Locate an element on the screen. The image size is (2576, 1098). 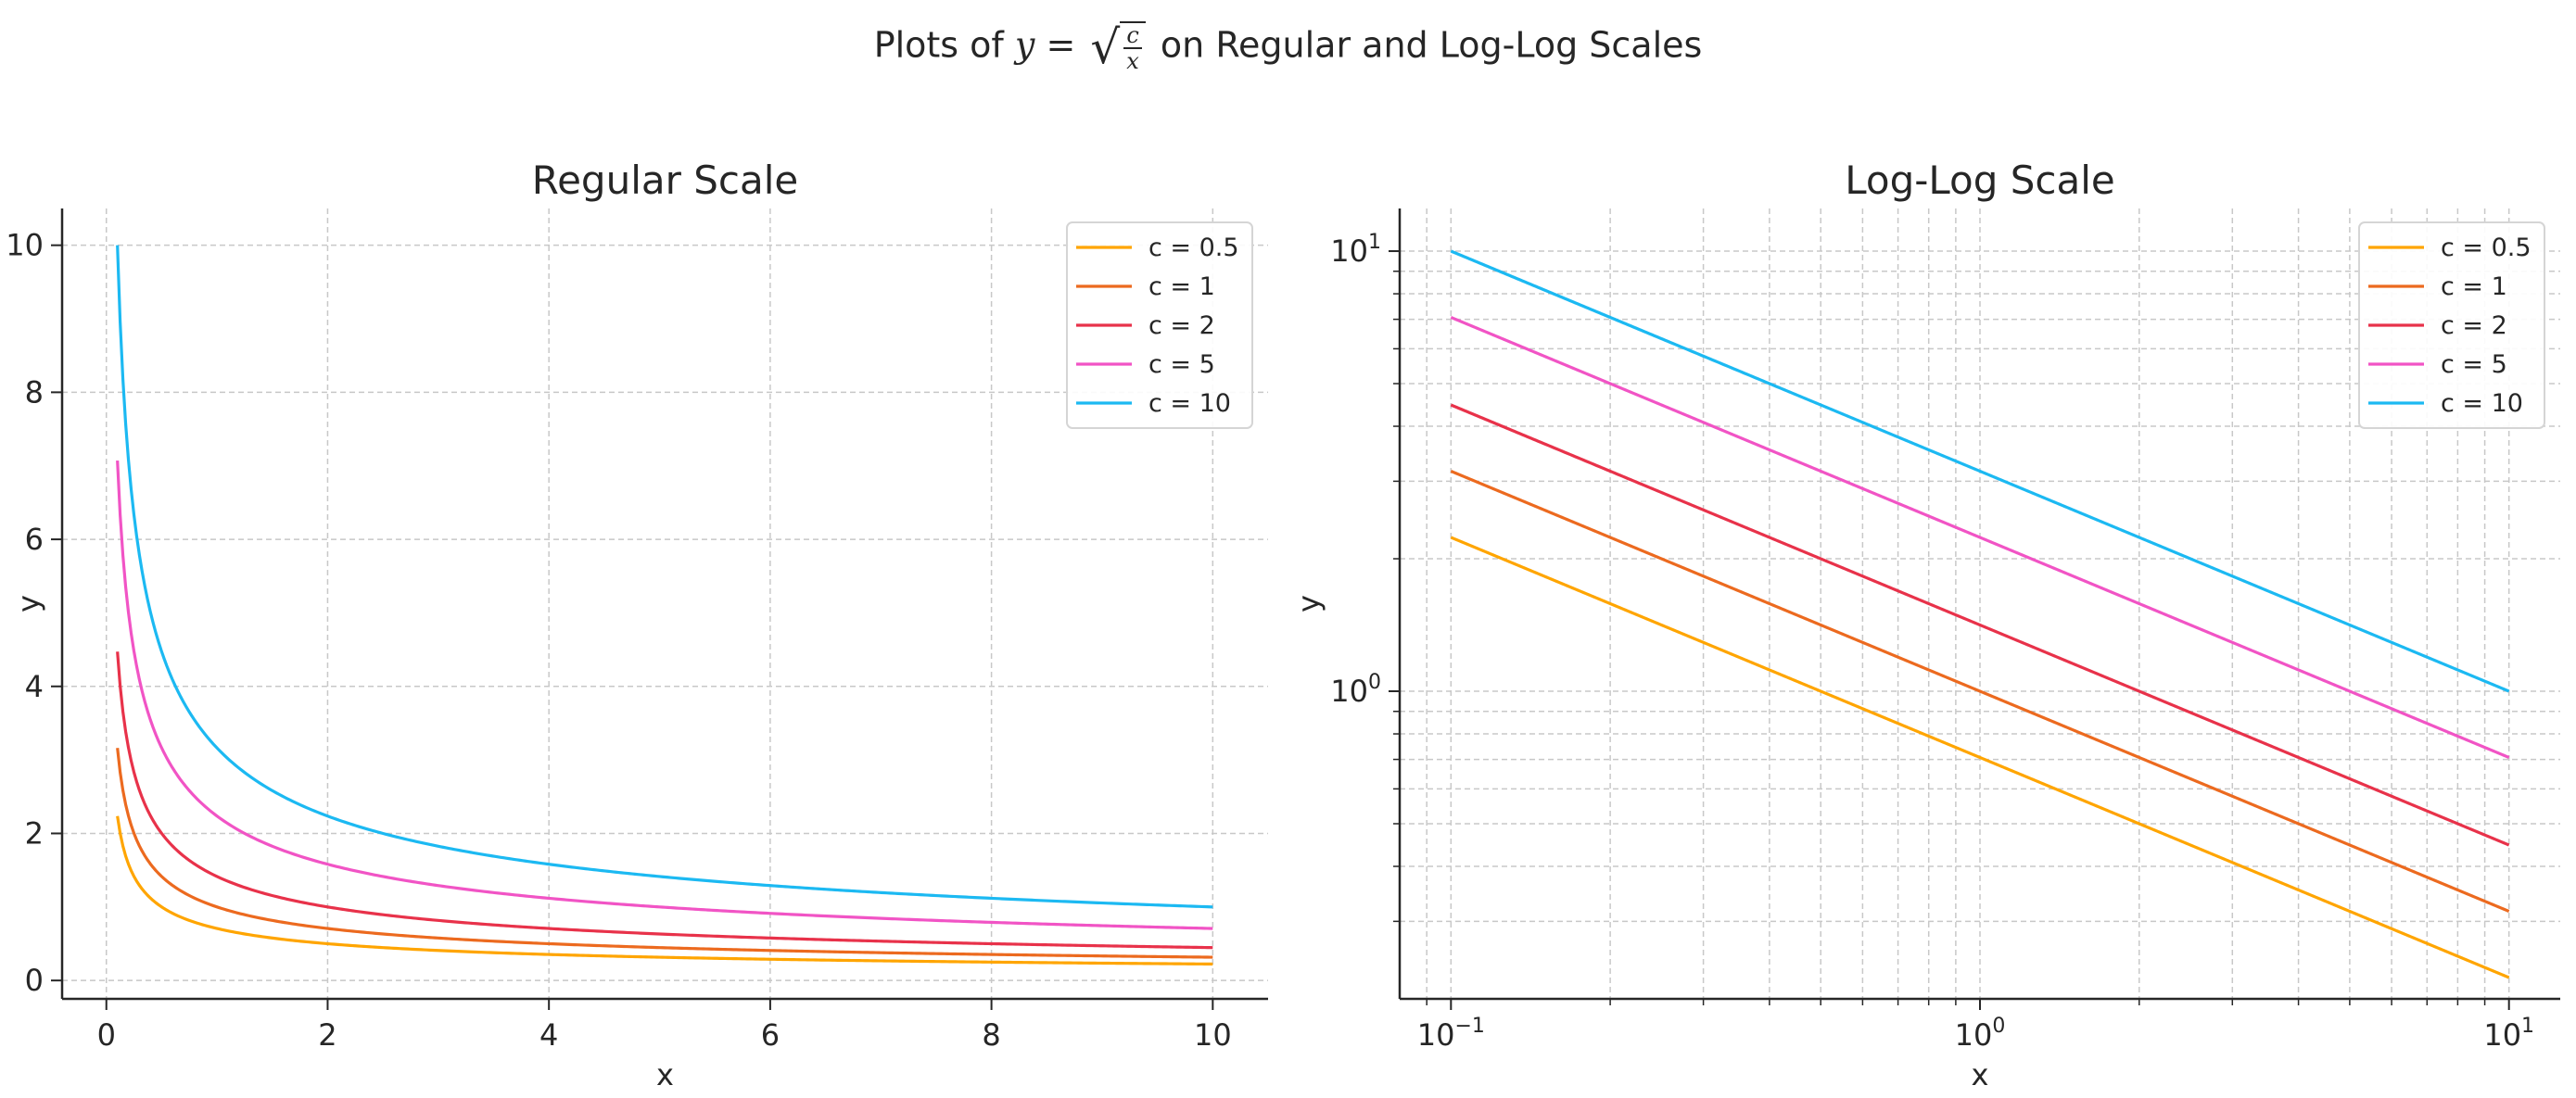
suptitle-numerator: c is located at coordinates (1132, 36).